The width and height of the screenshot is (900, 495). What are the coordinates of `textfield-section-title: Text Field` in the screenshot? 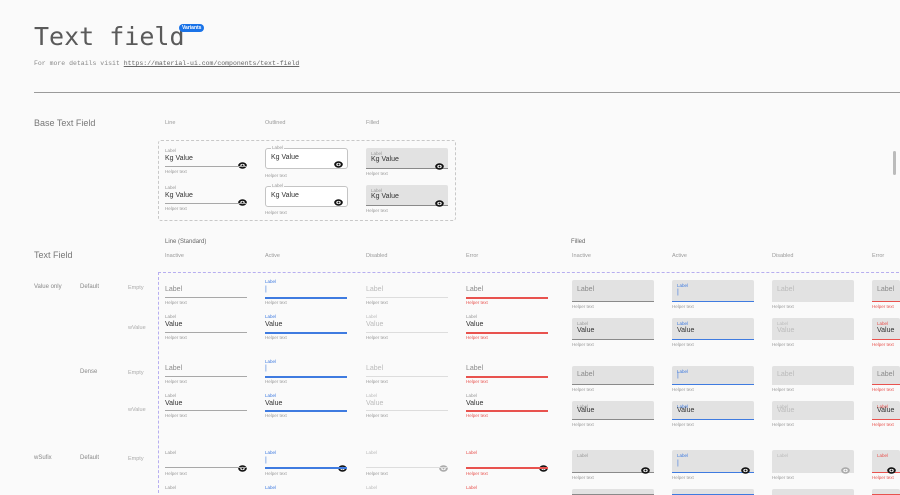 It's located at (53, 255).